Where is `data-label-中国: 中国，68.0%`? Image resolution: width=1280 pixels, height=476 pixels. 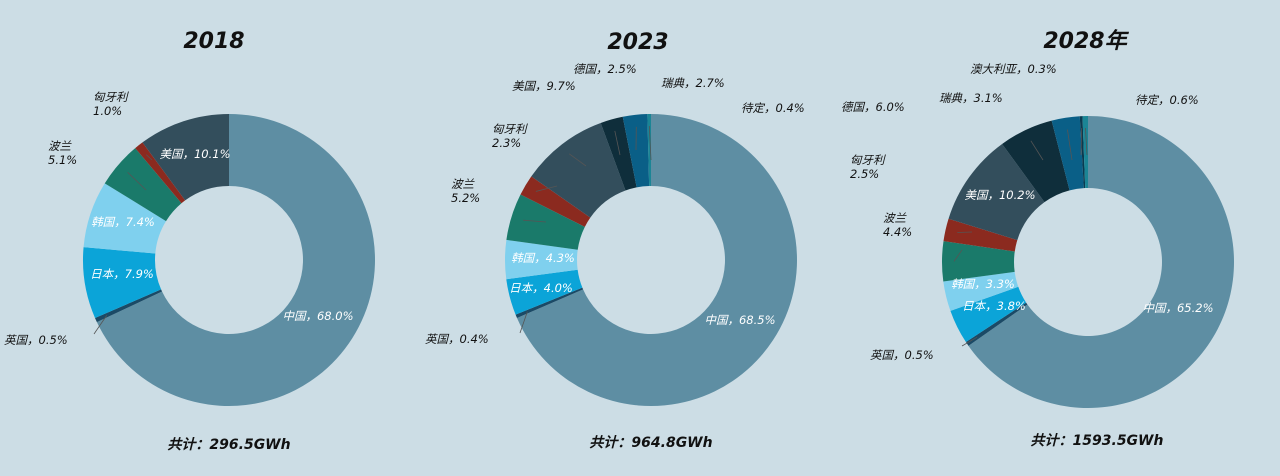 data-label-中国: 中国，68.0% is located at coordinates (317, 316).